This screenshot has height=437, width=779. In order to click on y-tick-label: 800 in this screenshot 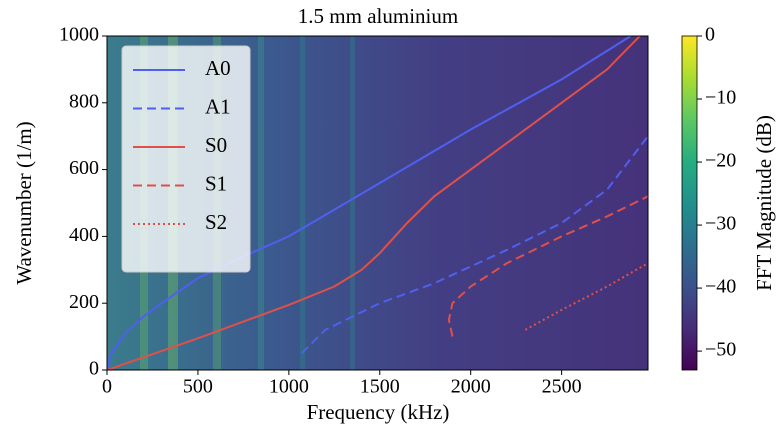, I will do `click(84, 101)`.